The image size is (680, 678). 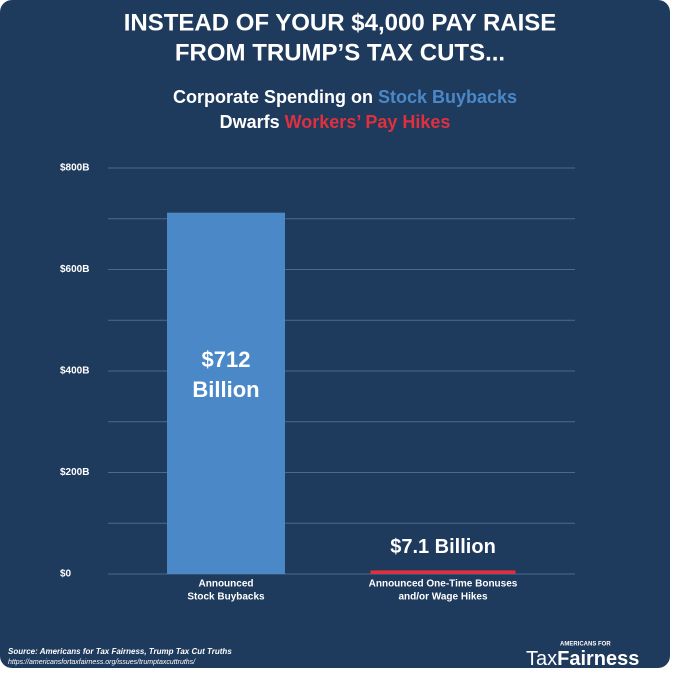 I want to click on subtitle-part: Stock Buybacks, so click(x=447, y=97).